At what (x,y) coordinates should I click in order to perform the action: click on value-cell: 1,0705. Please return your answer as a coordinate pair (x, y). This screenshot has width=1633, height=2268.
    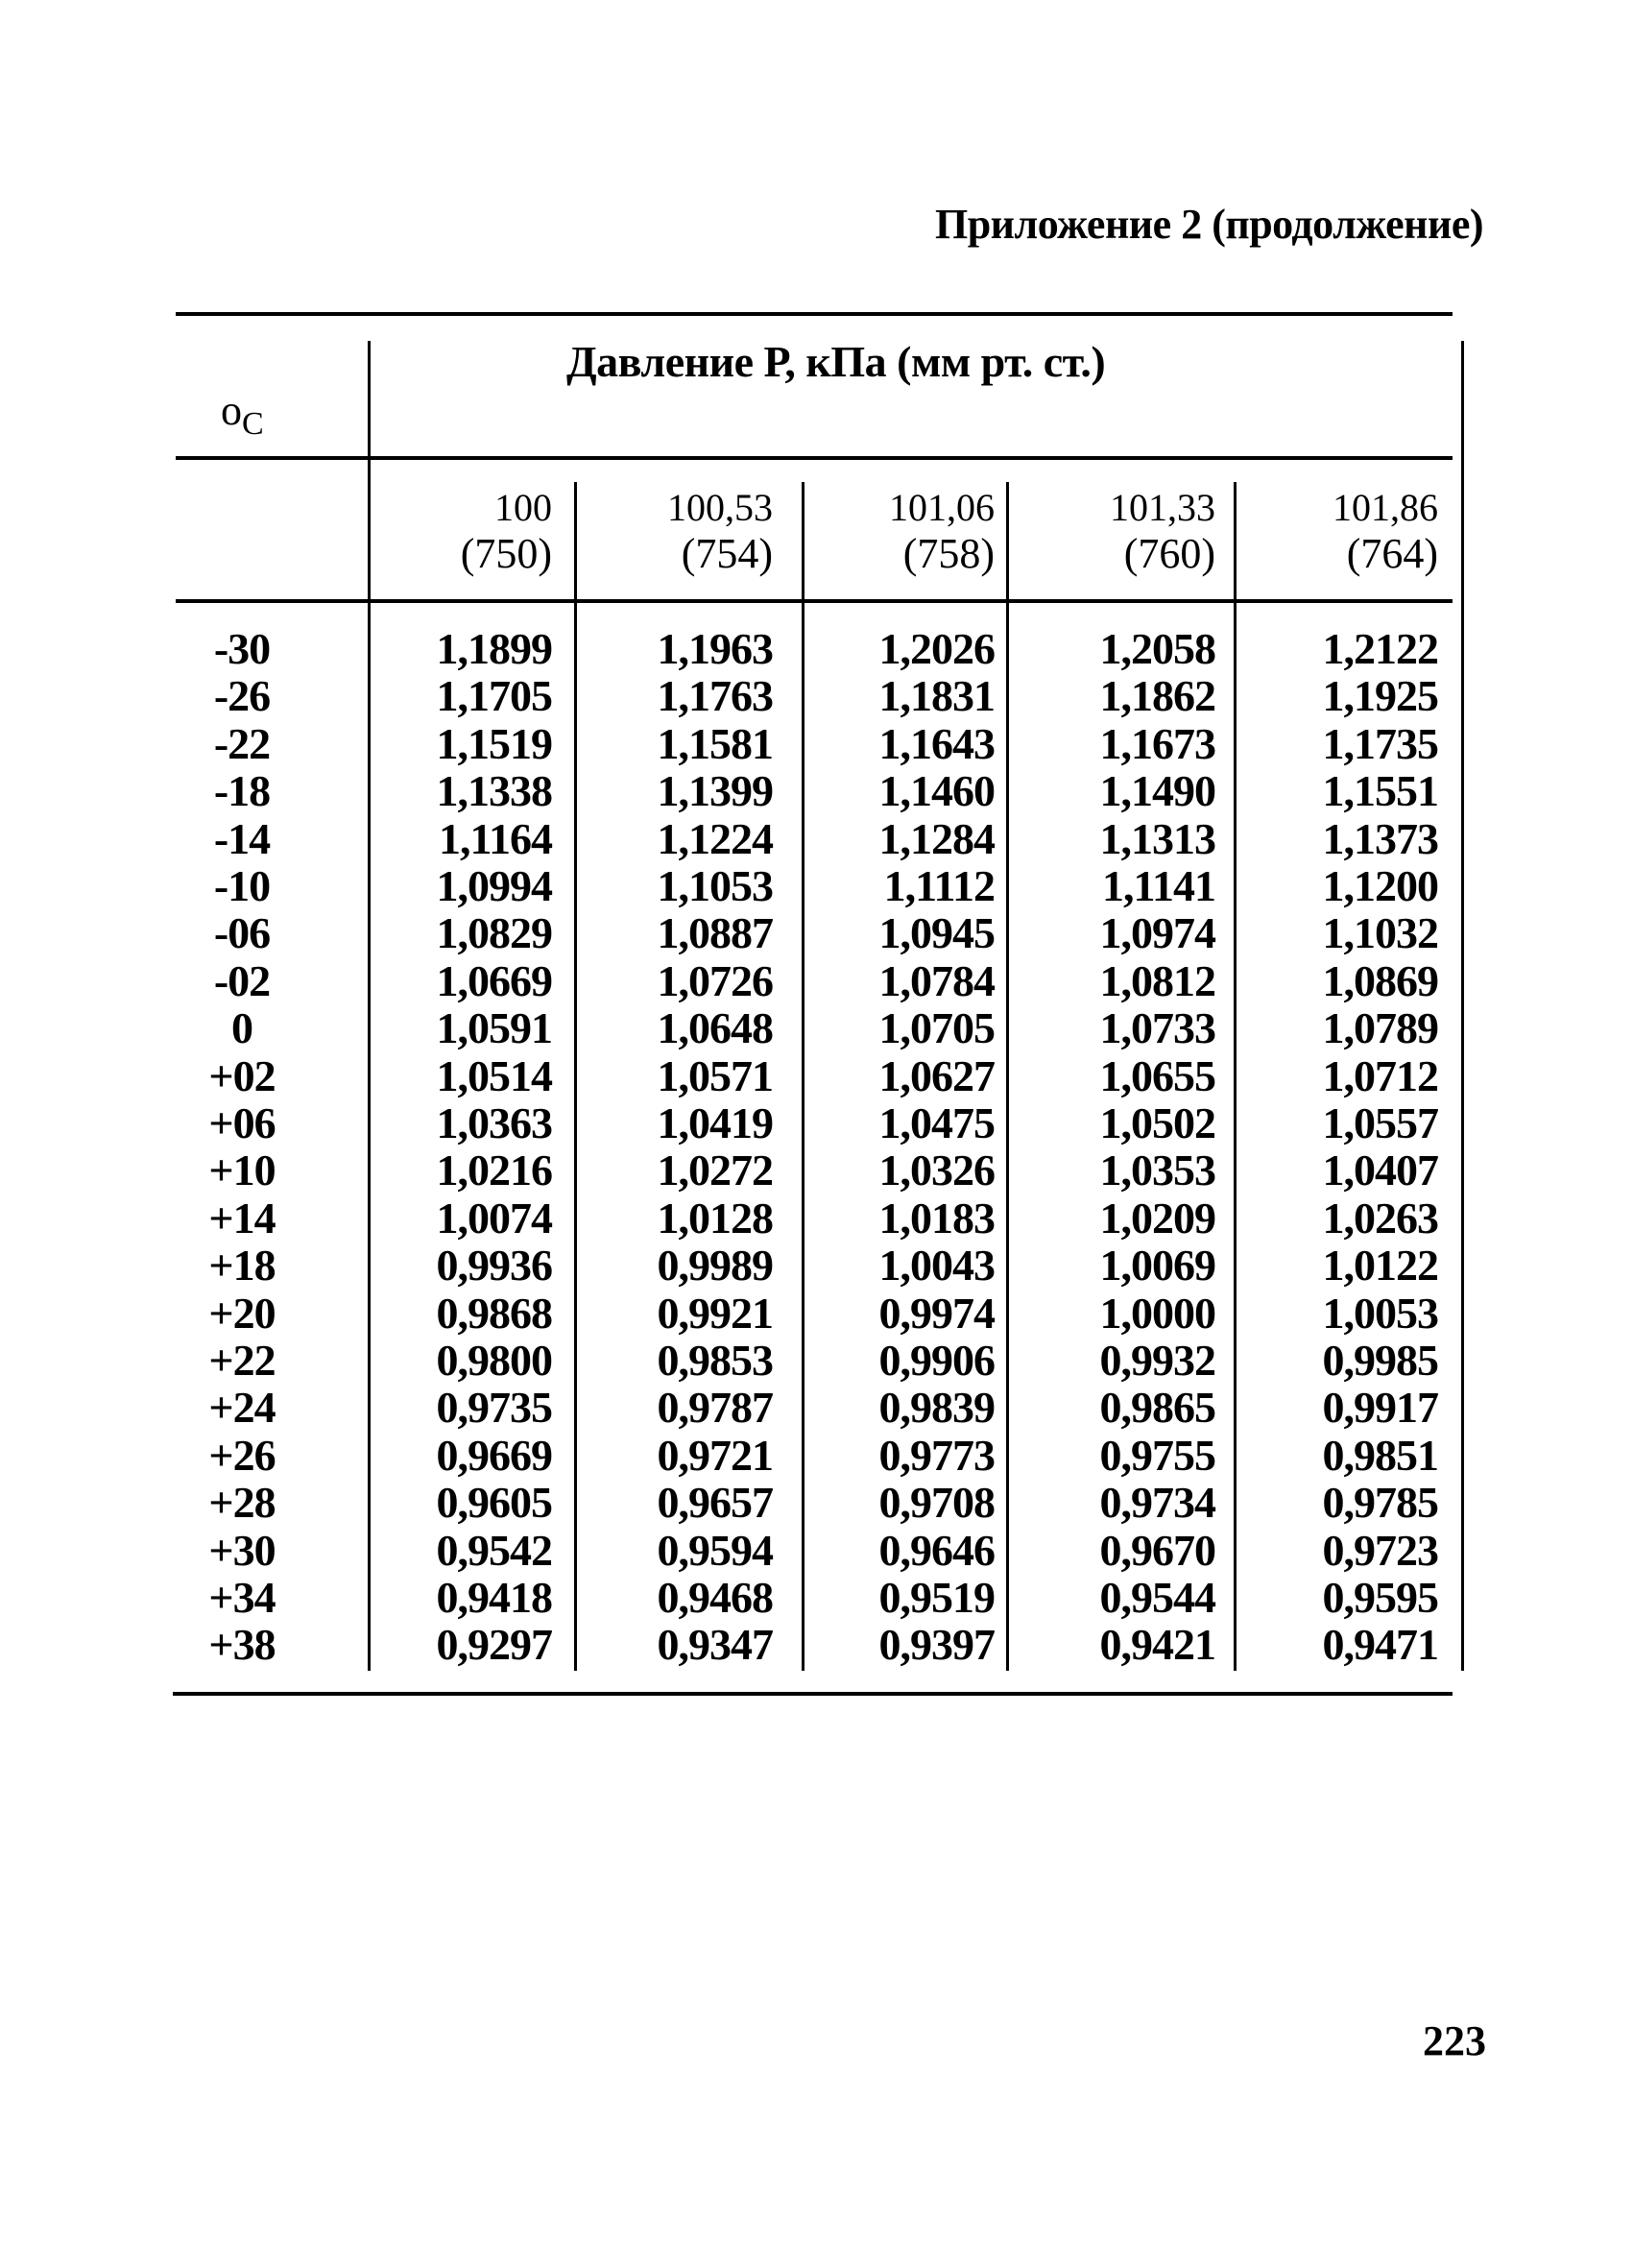
    Looking at the image, I should click on (938, 1028).